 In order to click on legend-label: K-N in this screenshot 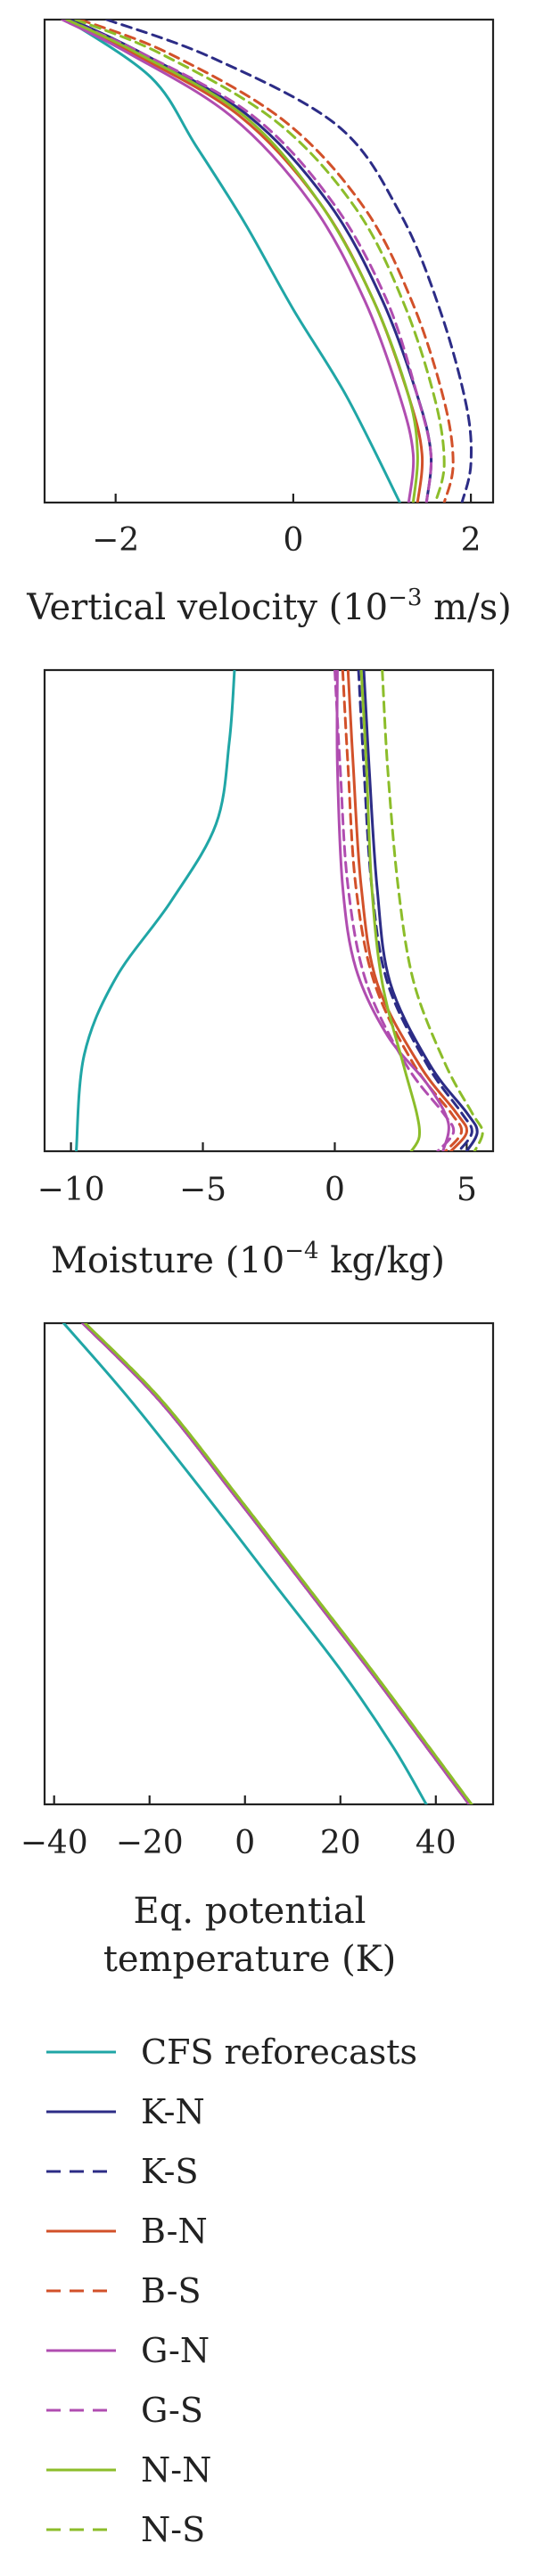, I will do `click(173, 2111)`.